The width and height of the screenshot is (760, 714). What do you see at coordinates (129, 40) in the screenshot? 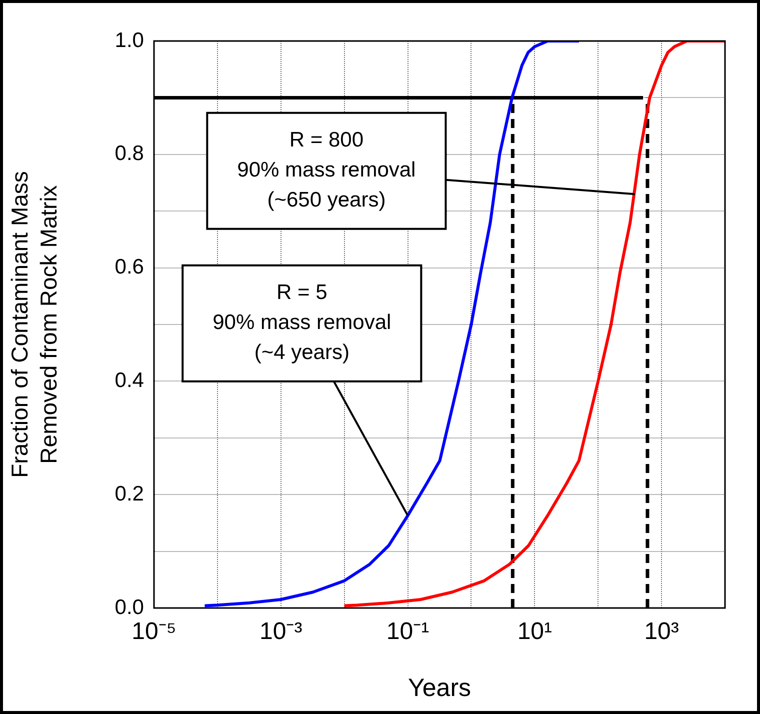
I see `y-tick-label: 1.0` at bounding box center [129, 40].